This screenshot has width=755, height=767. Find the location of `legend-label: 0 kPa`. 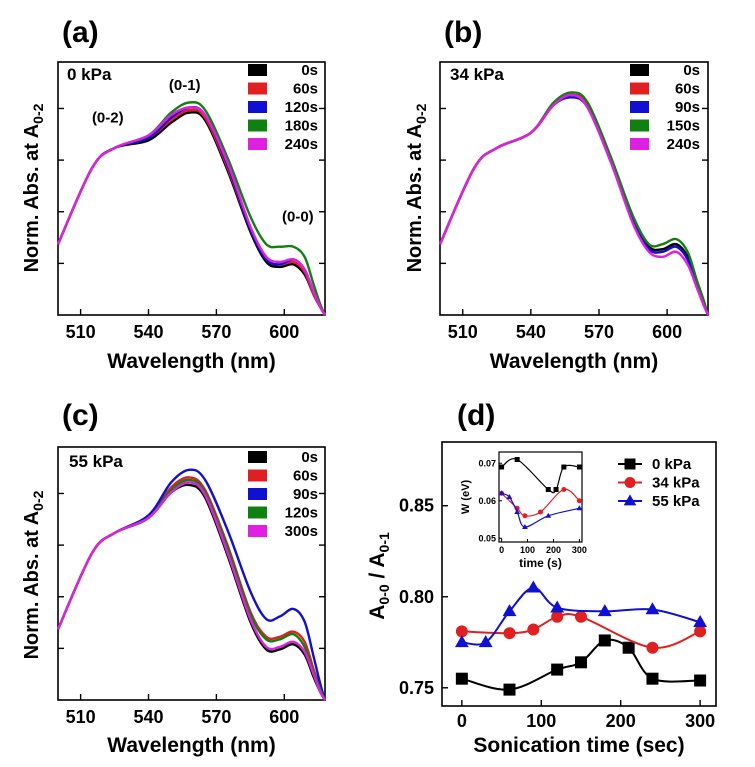

legend-label: 0 kPa is located at coordinates (672, 464).